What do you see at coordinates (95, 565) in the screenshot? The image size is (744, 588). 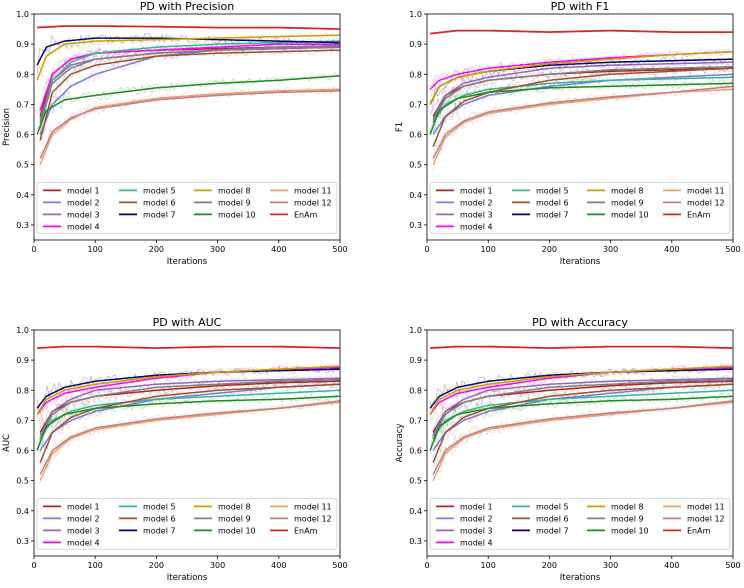 I see `x-tick-label: 100` at bounding box center [95, 565].